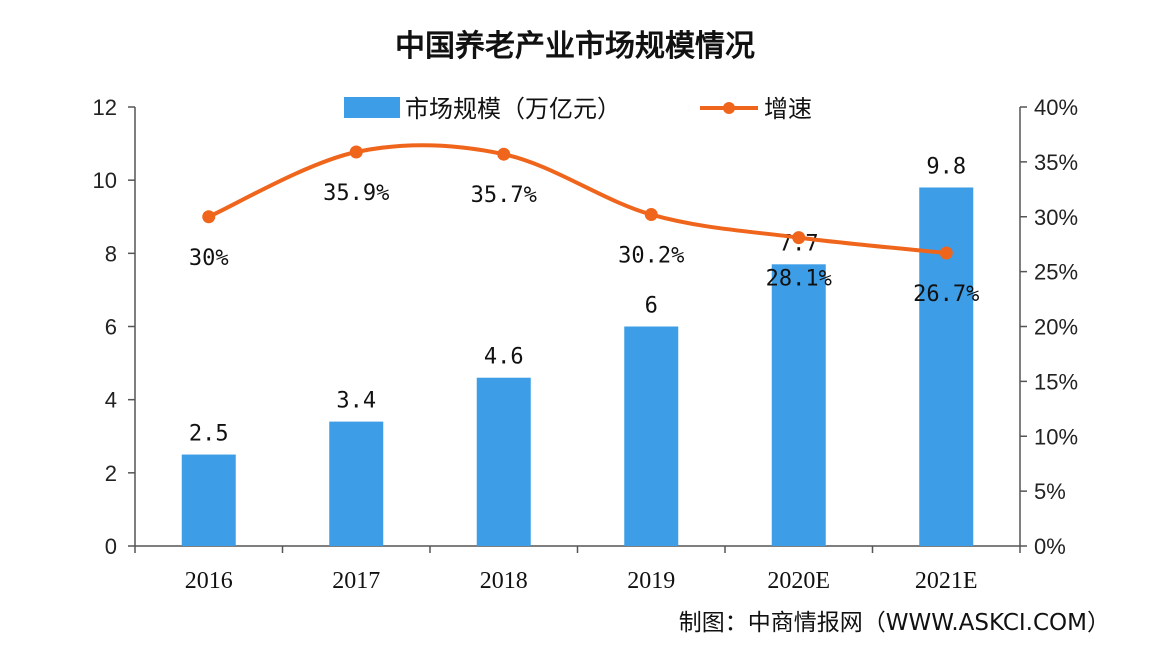  What do you see at coordinates (1056, 107) in the screenshot?
I see `y-right-tick-label: 40%` at bounding box center [1056, 107].